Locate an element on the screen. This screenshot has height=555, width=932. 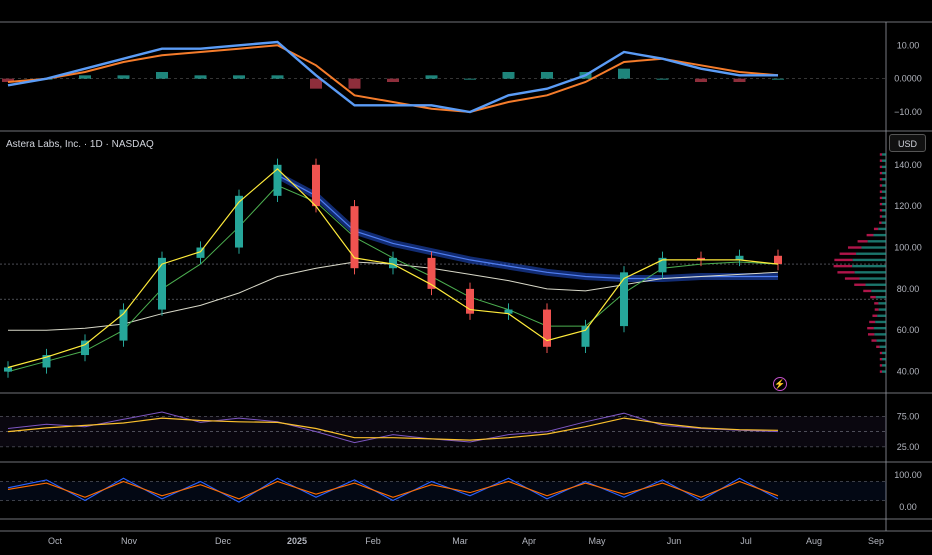
macd-signal-line is located at coordinates (393, 79).